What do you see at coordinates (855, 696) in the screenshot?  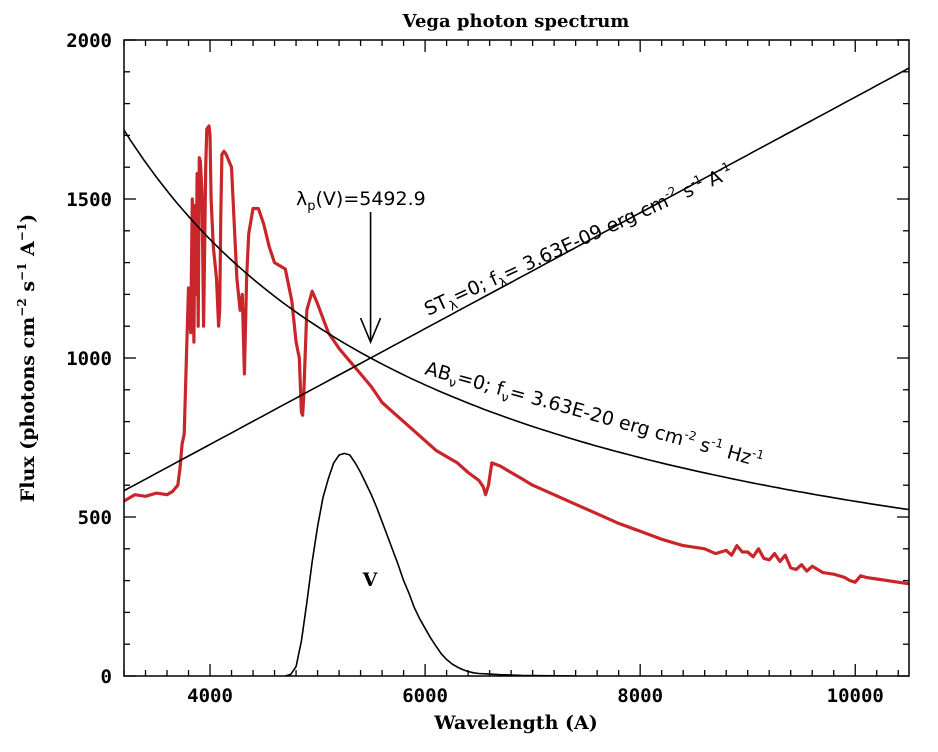 I see `x-tick-label: 10000` at bounding box center [855, 696].